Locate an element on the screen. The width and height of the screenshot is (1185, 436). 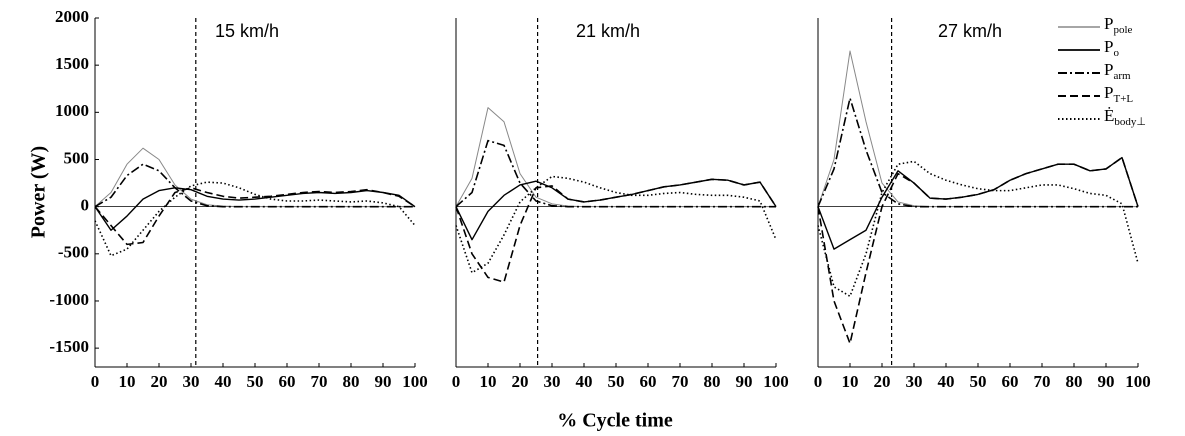
legend-entry: Ėbody⊥ is located at coordinates (1125, 117).